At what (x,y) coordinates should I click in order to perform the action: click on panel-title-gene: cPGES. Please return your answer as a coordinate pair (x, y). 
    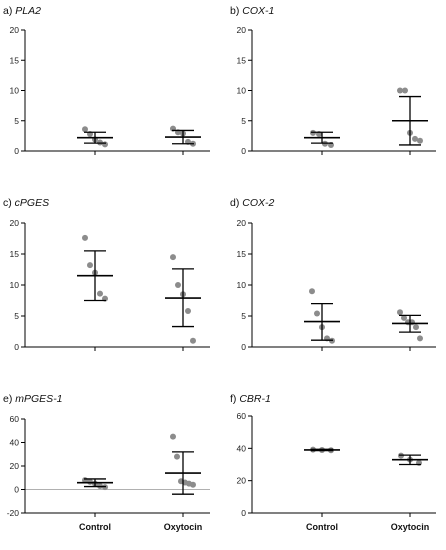
    Looking at the image, I should click on (32, 203).